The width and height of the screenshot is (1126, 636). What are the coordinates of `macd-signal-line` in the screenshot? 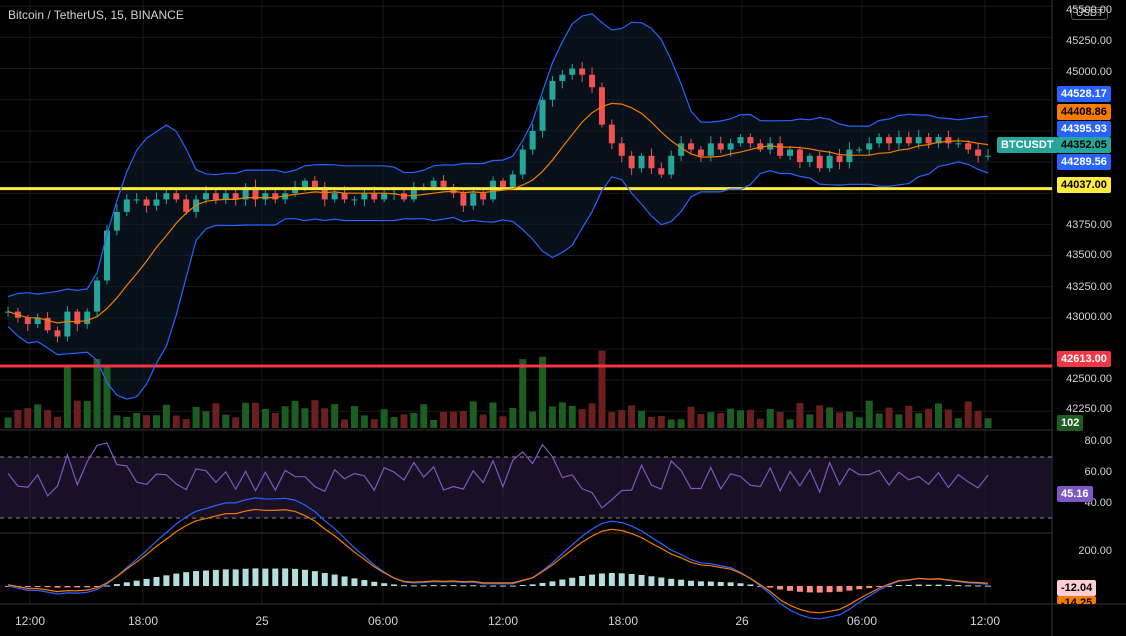 It's located at (498, 561).